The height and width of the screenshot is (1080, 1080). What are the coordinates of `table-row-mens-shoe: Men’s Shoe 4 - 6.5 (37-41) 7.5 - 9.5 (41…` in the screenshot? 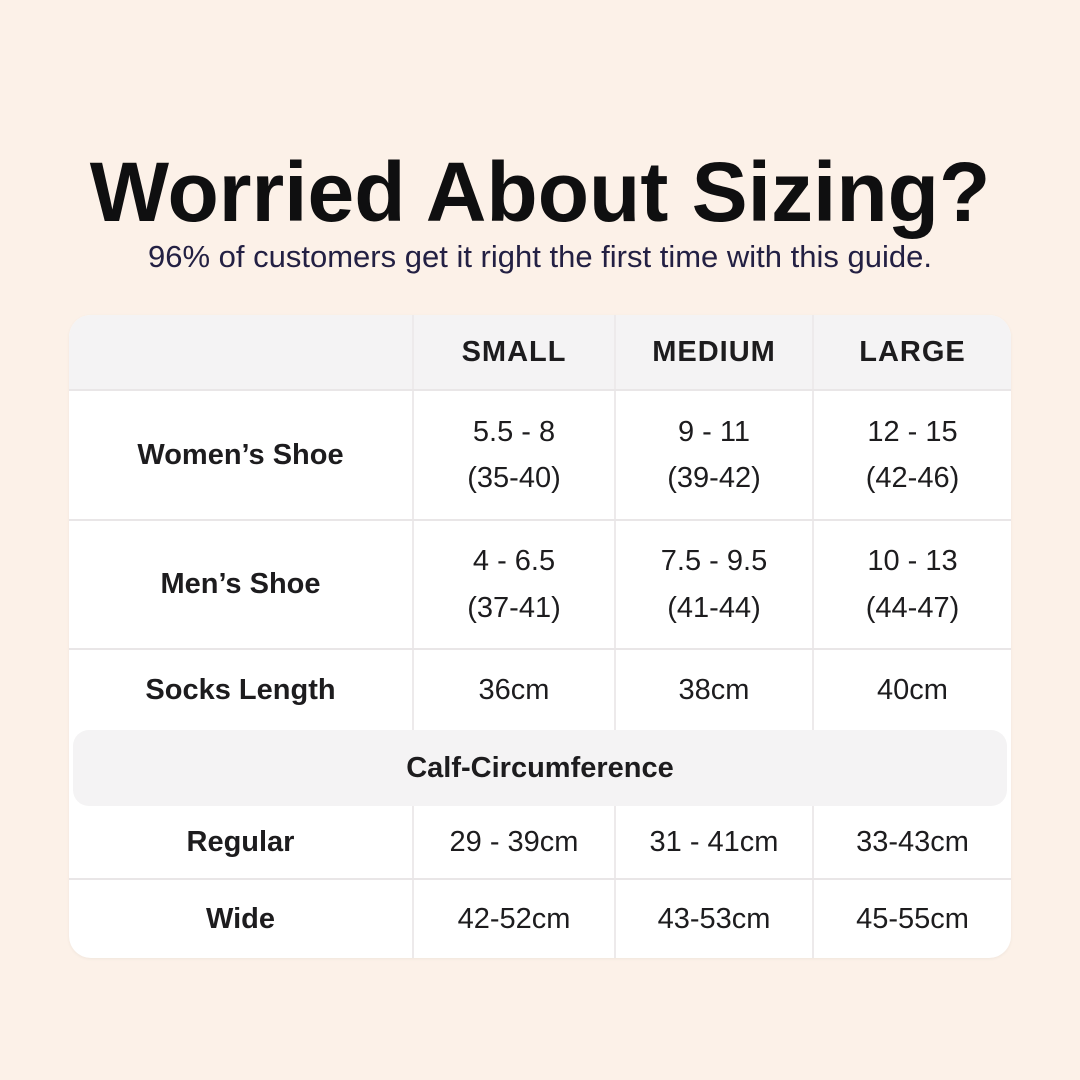 It's located at (540, 583).